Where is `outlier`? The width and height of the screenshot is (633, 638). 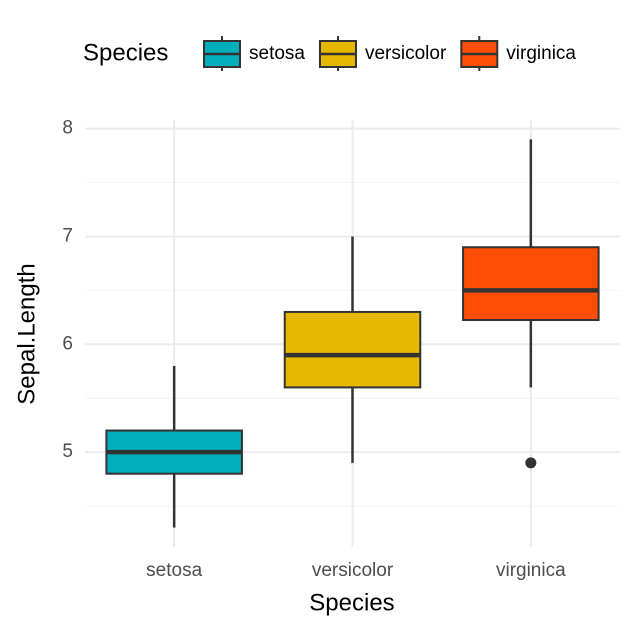 outlier is located at coordinates (531, 463).